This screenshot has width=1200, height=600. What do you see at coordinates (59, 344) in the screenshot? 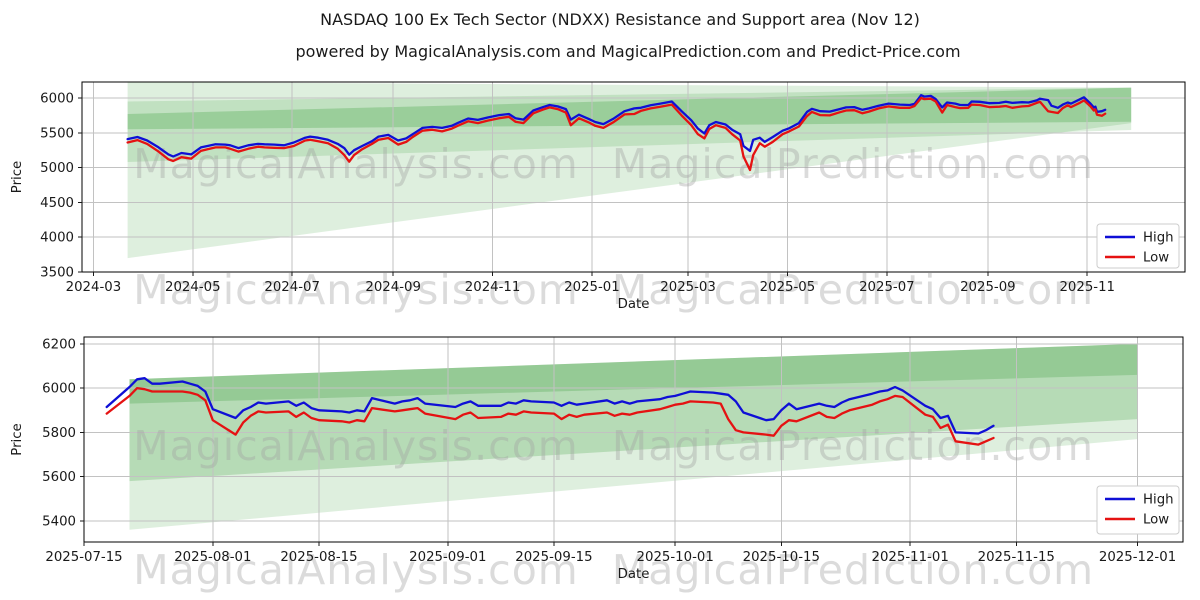
I see `y-tick-label: 6200` at bounding box center [59, 344].